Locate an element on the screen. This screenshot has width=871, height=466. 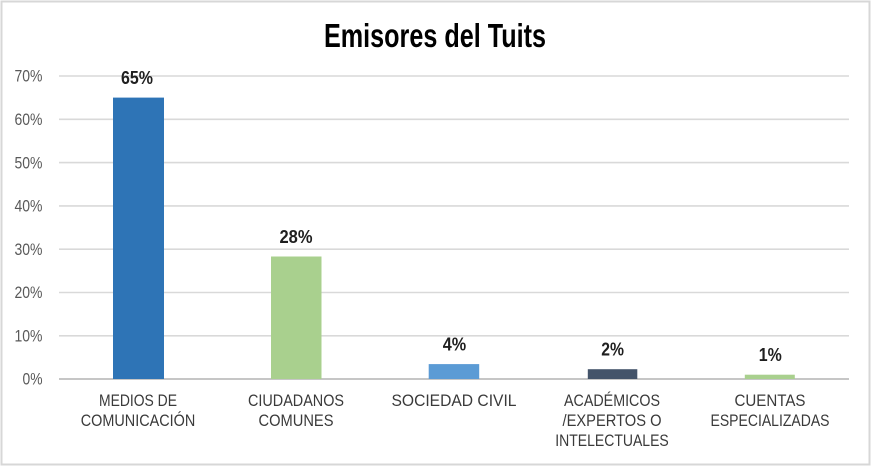
svg-text: 50% is located at coordinates (29, 163).